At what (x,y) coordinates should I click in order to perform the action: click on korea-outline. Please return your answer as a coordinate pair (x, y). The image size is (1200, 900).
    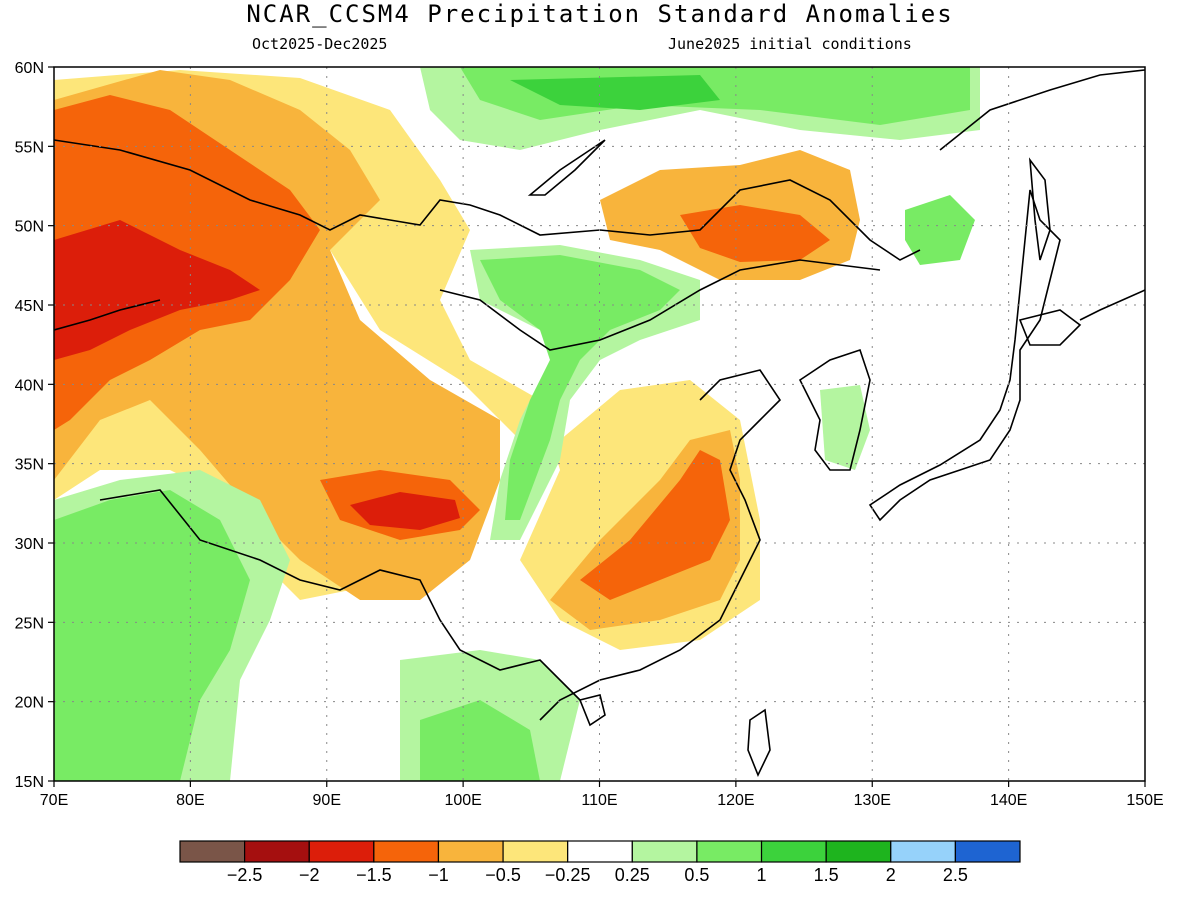
    Looking at the image, I should click on (834, 409).